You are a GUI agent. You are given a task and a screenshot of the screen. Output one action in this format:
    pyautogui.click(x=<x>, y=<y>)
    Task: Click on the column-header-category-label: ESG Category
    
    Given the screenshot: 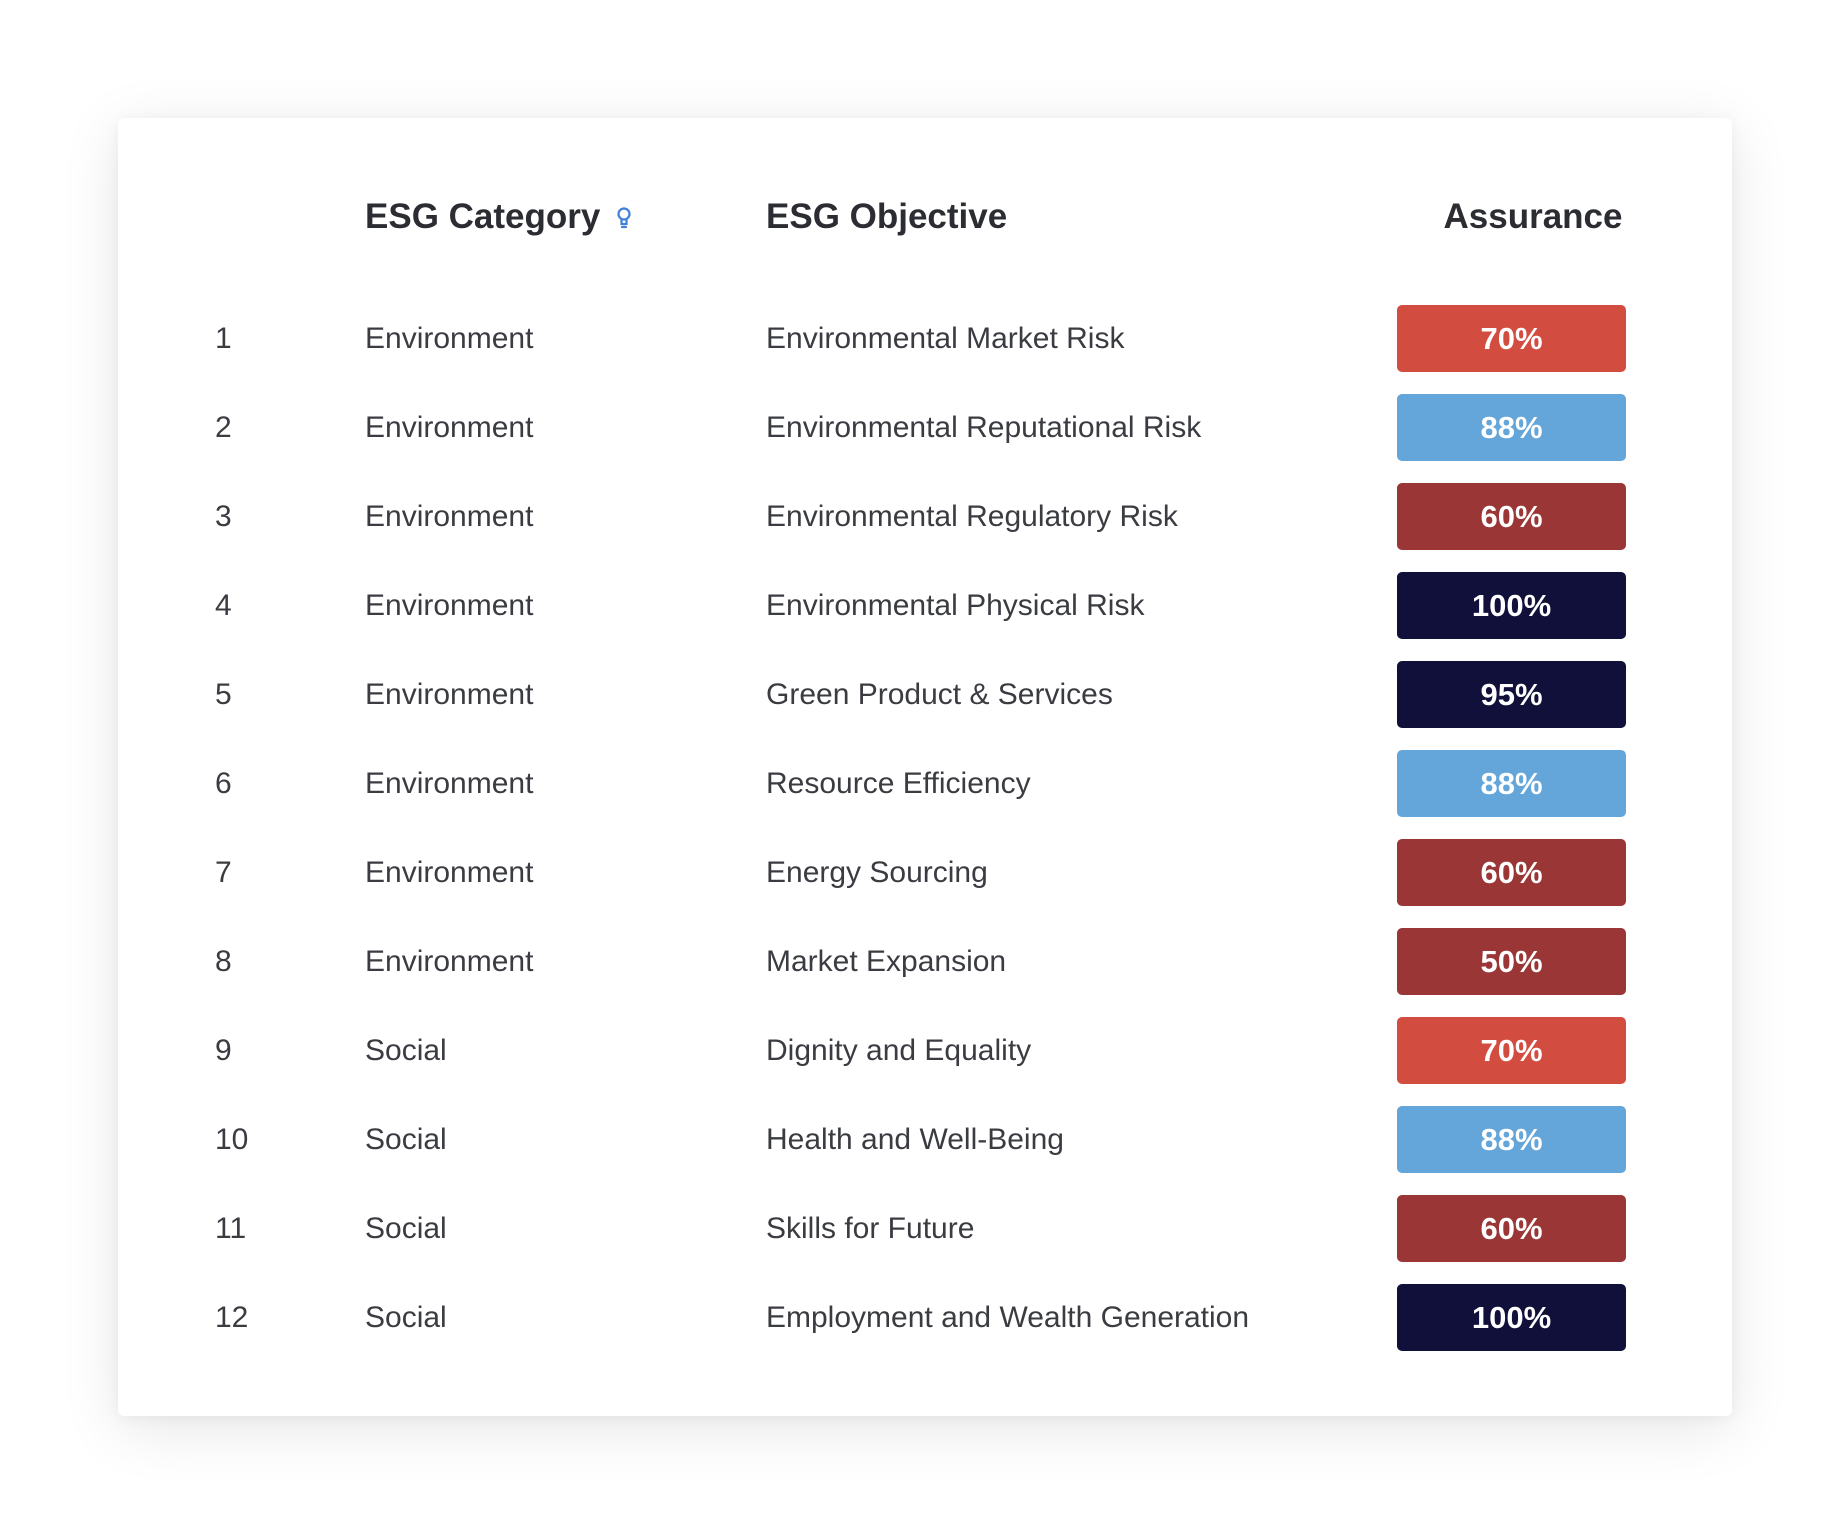 What is the action you would take?
    pyautogui.click(x=483, y=216)
    